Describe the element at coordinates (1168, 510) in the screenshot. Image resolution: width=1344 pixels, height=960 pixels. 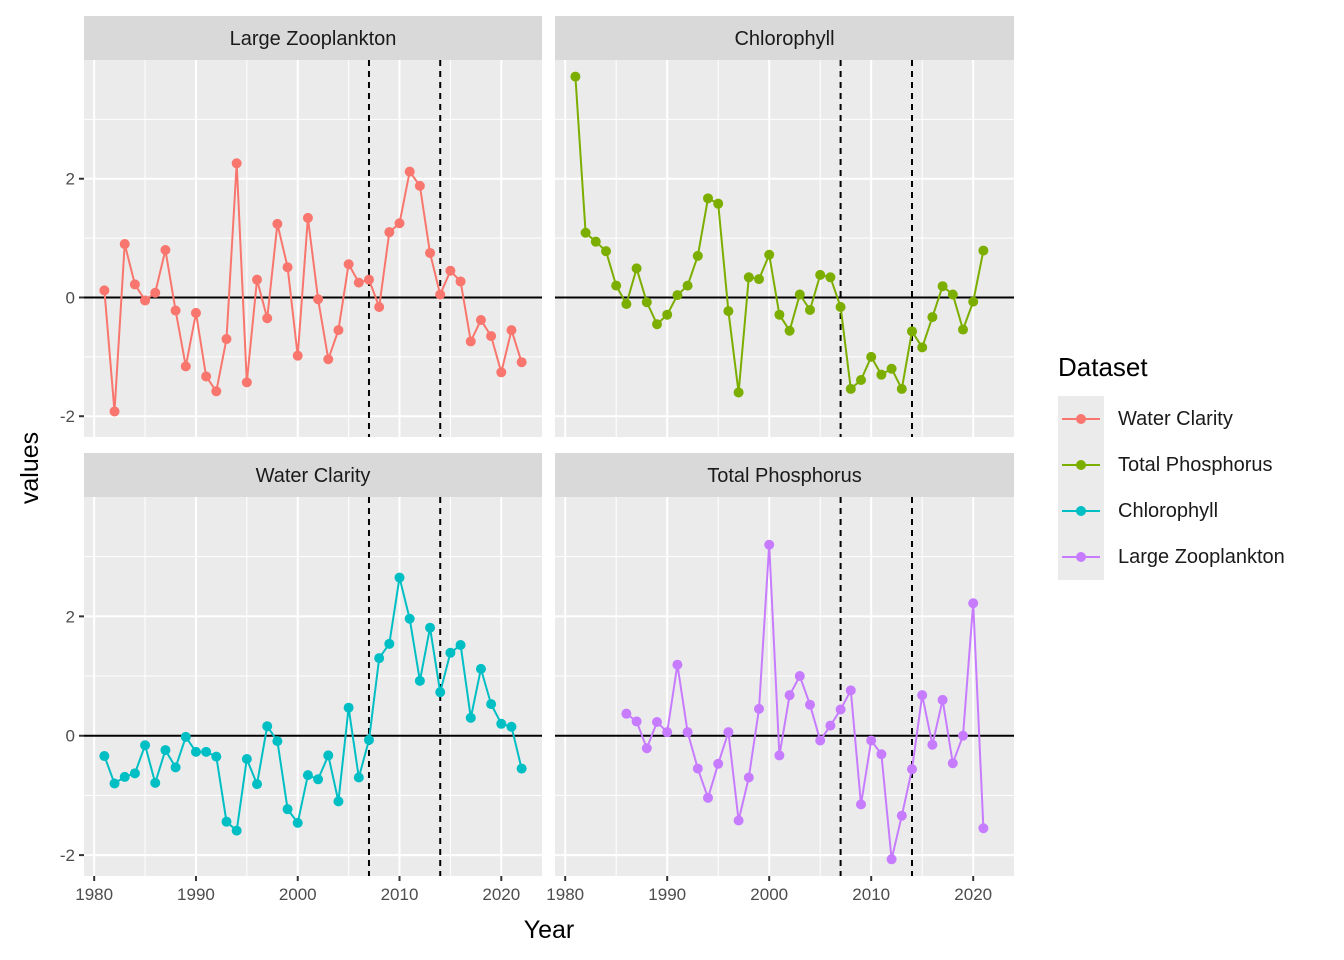
I see `legend-label: Chlorophyll` at that location.